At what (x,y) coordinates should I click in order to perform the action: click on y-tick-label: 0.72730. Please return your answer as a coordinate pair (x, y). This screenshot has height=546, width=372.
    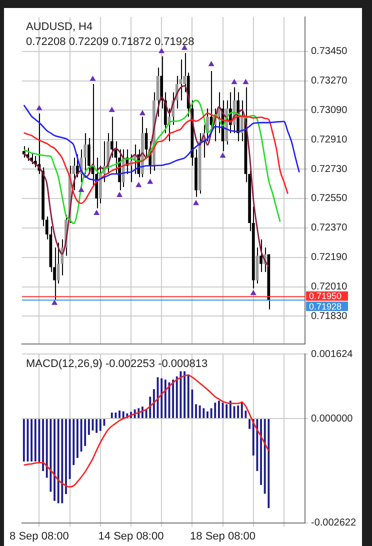
    Looking at the image, I should click on (329, 169).